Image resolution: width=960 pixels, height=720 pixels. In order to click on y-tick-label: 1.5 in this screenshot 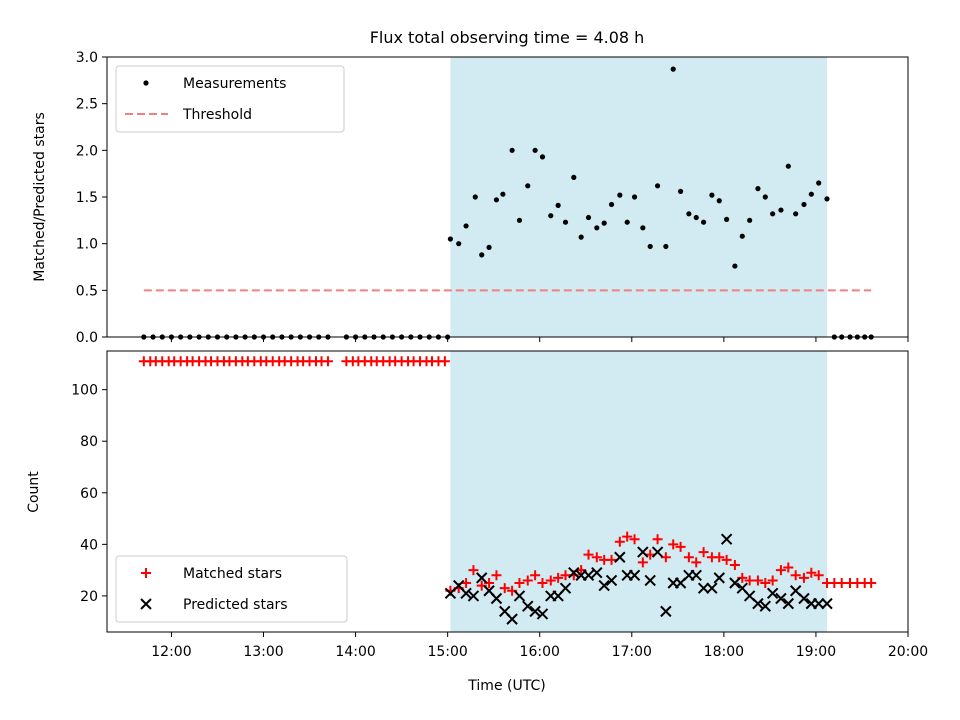, I will do `click(87, 198)`.